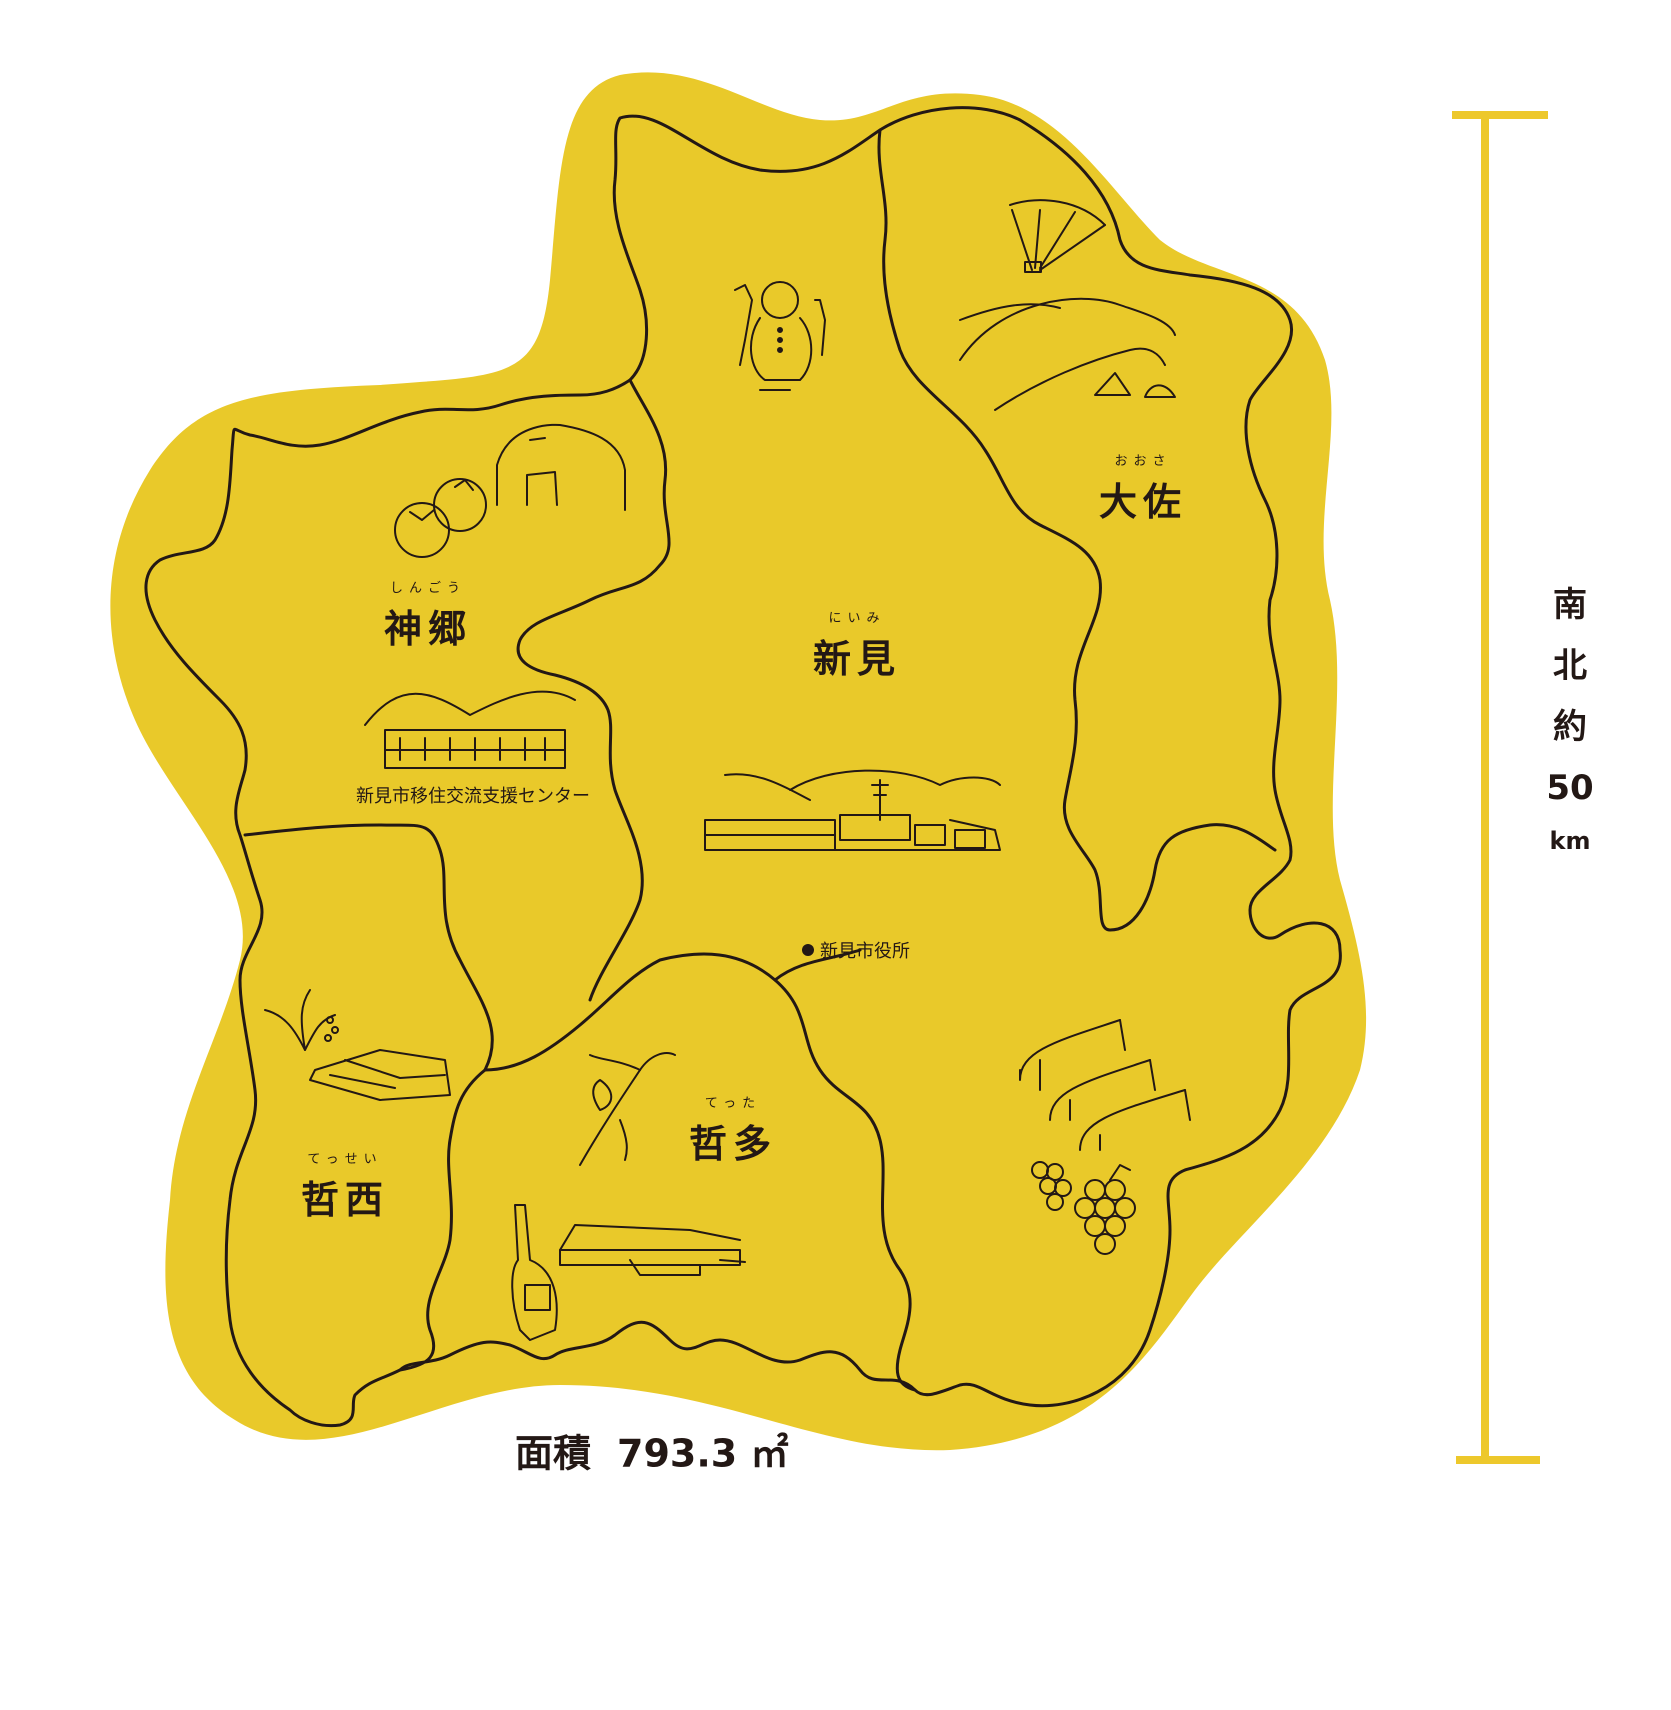 The width and height of the screenshot is (1671, 1710). I want to click on boundary-niimi-tetta, so click(700, 1172).